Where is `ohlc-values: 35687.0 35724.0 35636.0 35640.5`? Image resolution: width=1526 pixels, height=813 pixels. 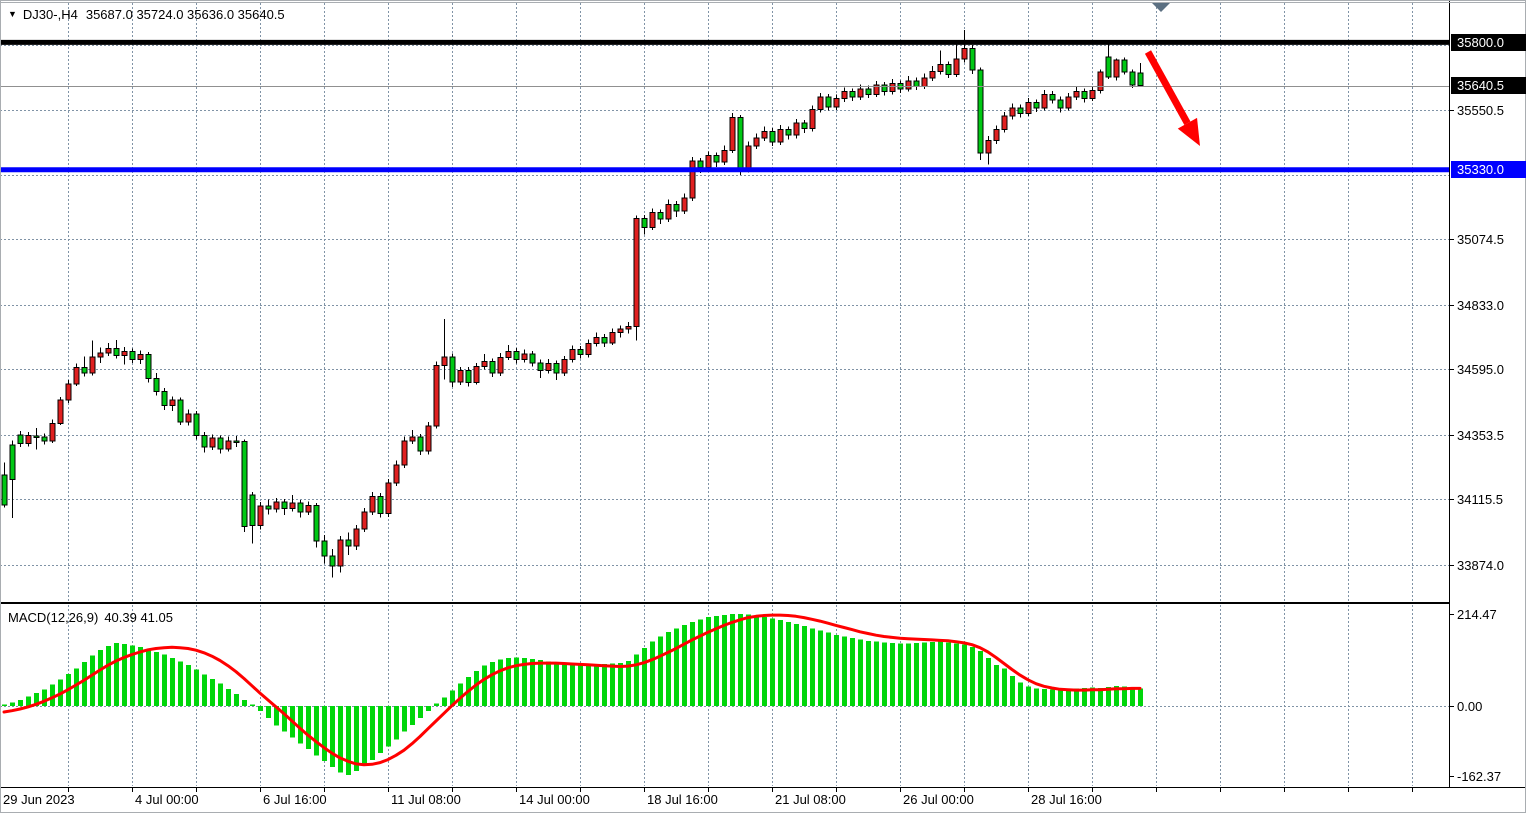
ohlc-values: 35687.0 35724.0 35636.0 35640.5 is located at coordinates (185, 14).